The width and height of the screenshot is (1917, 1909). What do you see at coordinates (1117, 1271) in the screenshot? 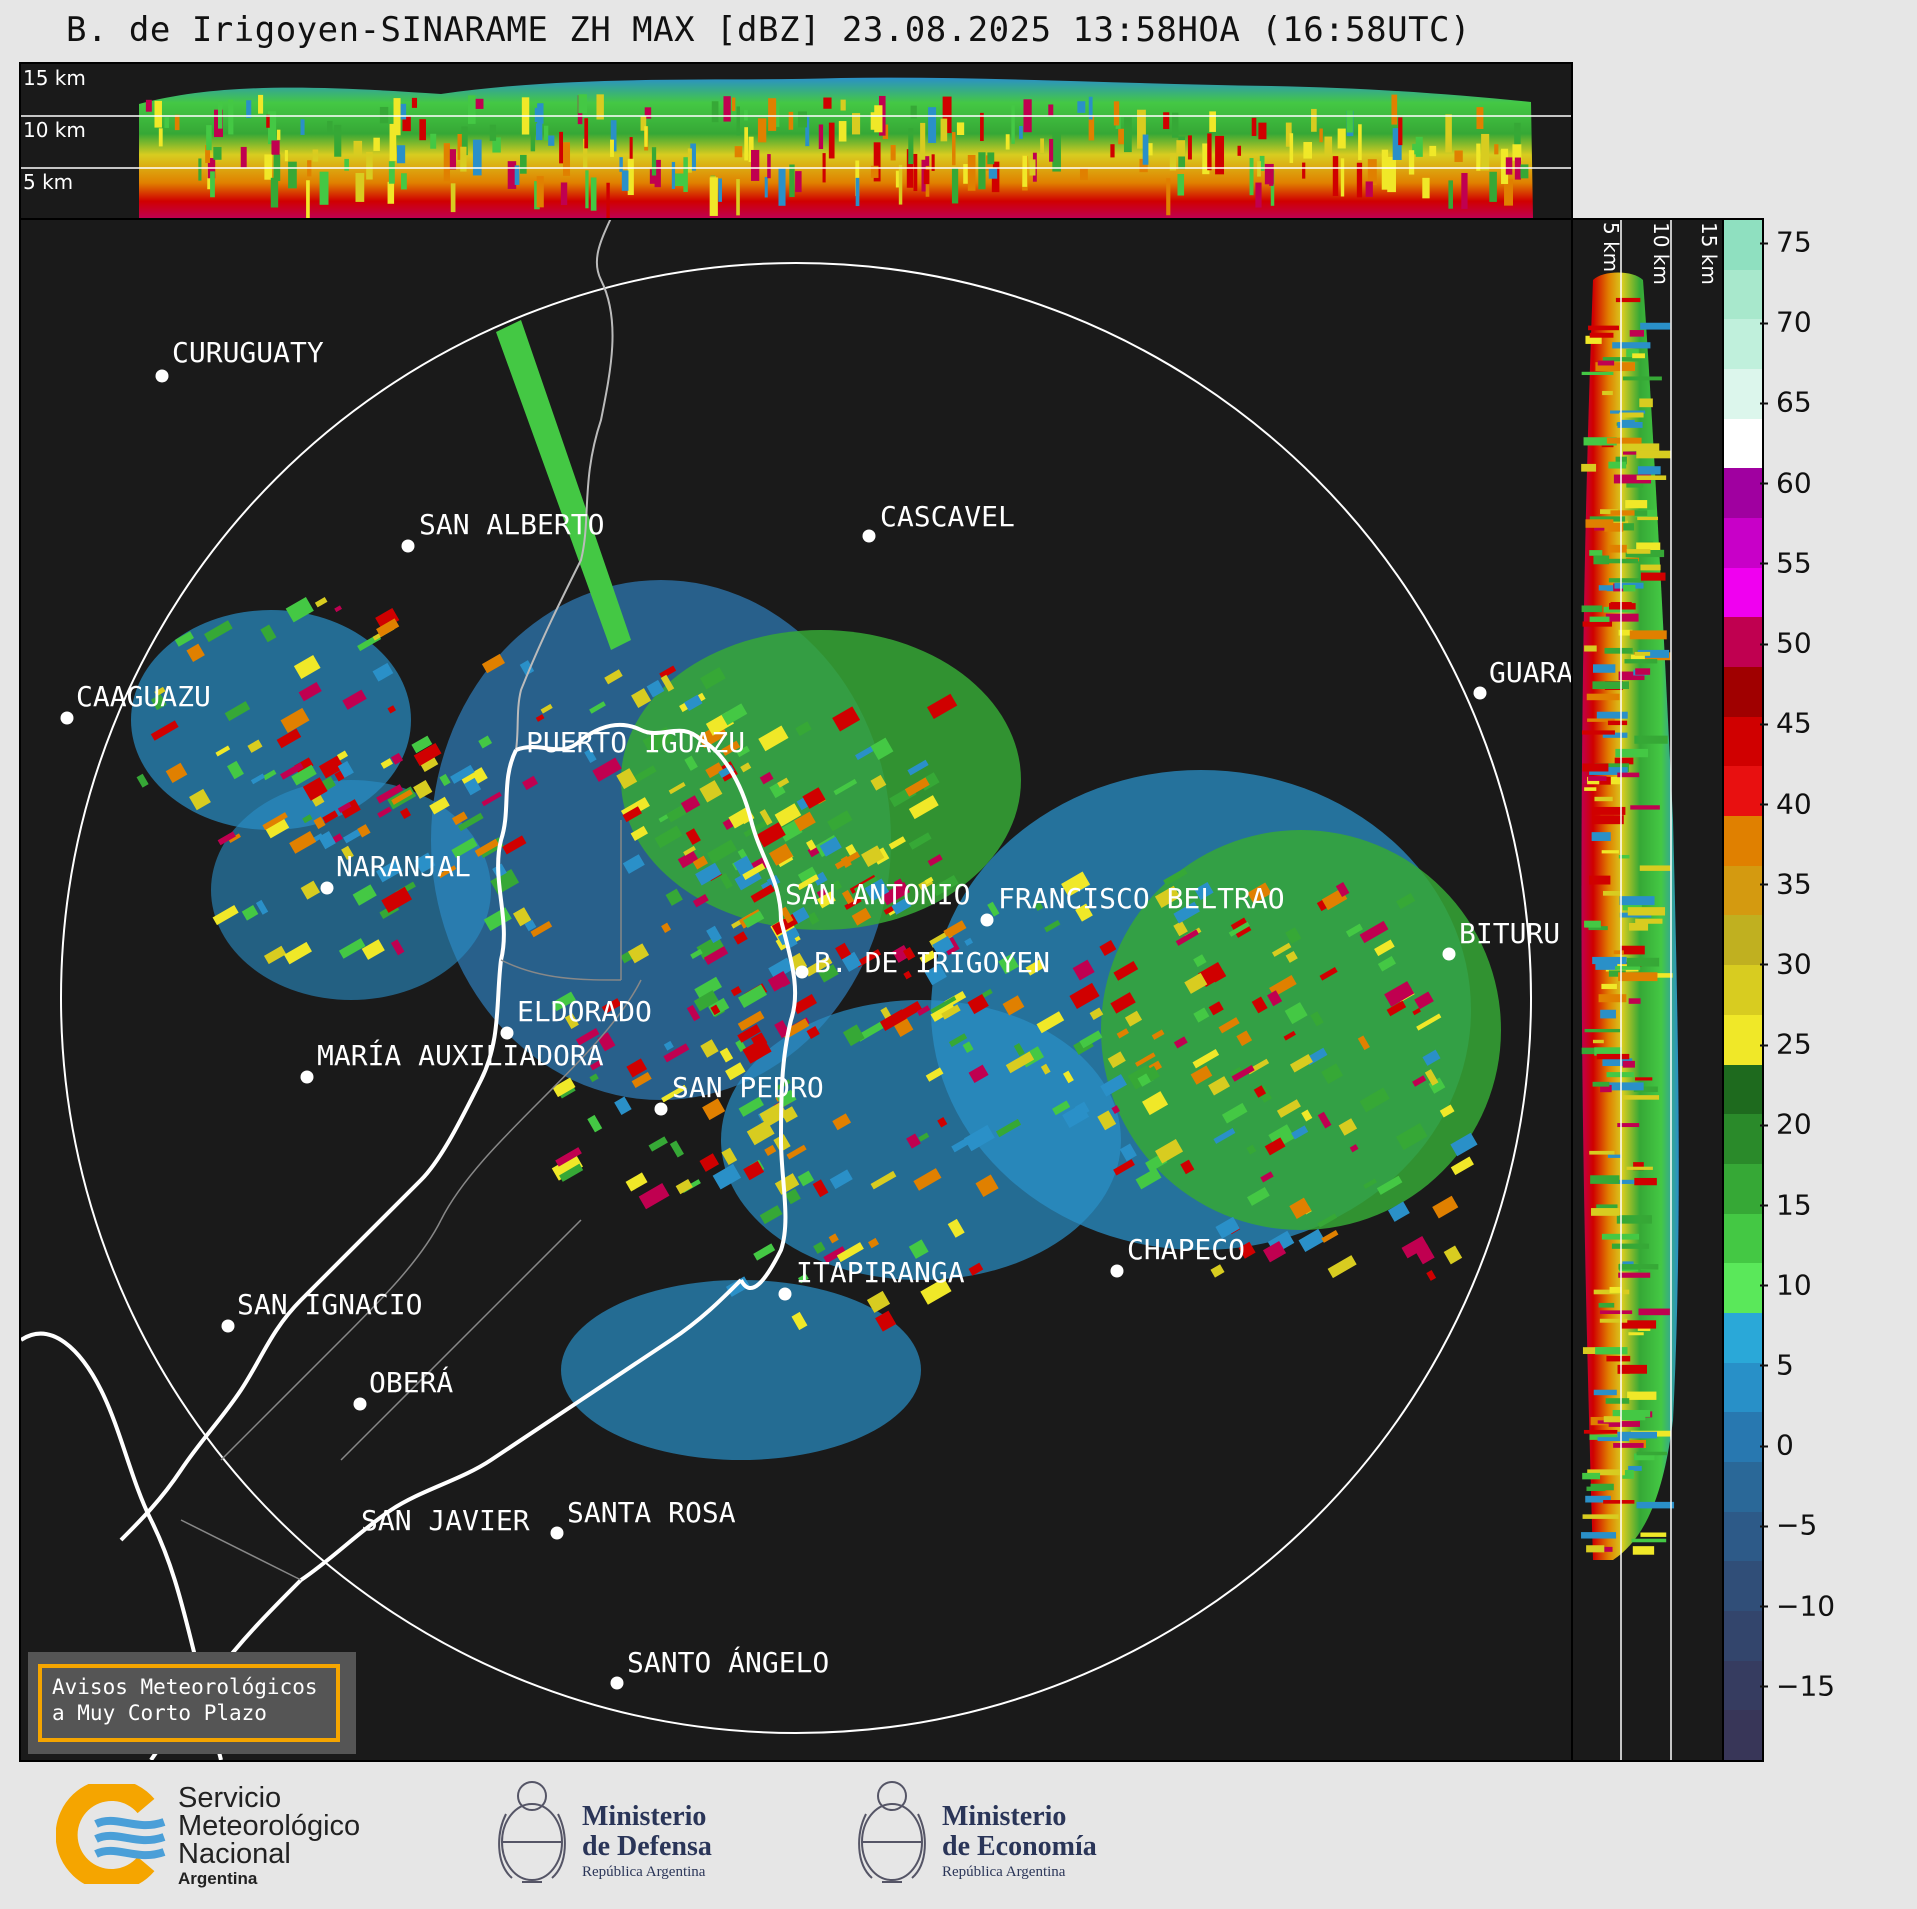
I see `city-dot-chapeco` at bounding box center [1117, 1271].